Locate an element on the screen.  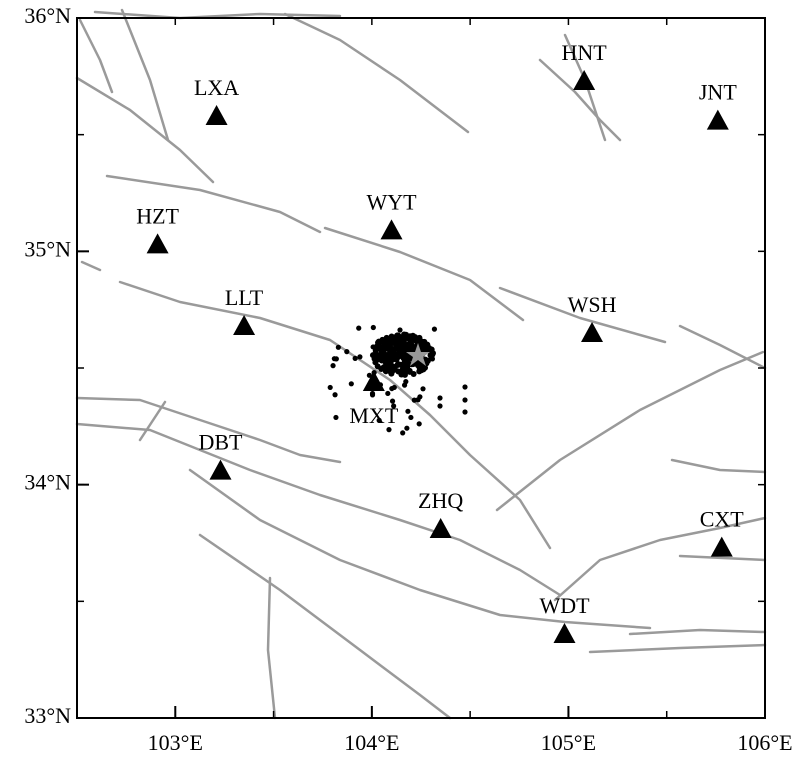
station-label: WYT is located at coordinates (391, 201).